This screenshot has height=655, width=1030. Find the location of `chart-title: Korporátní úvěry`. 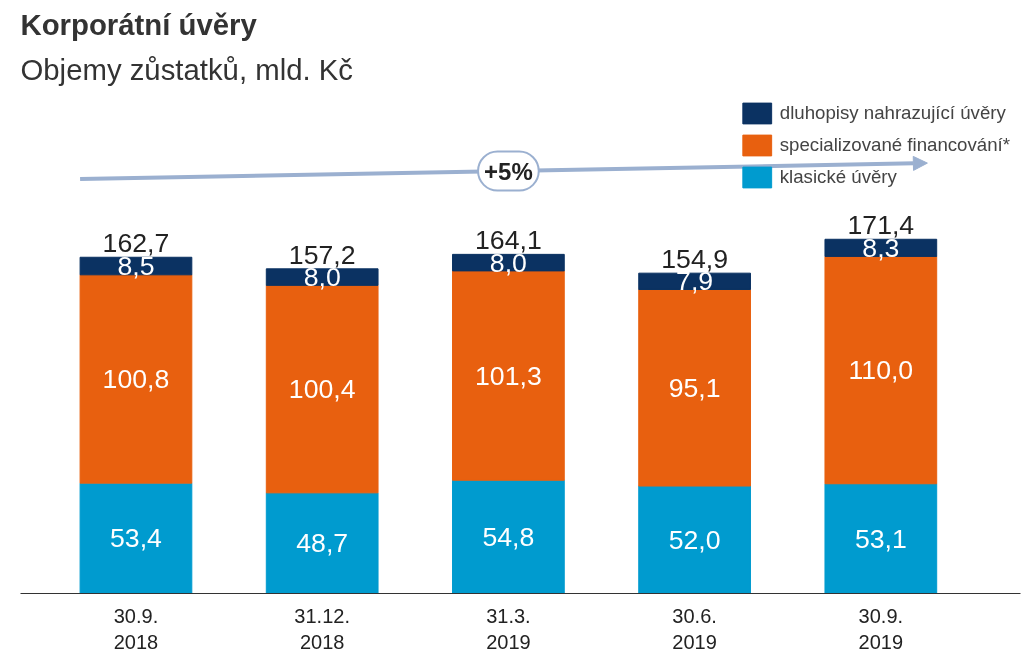

chart-title: Korporátní úvěry is located at coordinates (139, 24).